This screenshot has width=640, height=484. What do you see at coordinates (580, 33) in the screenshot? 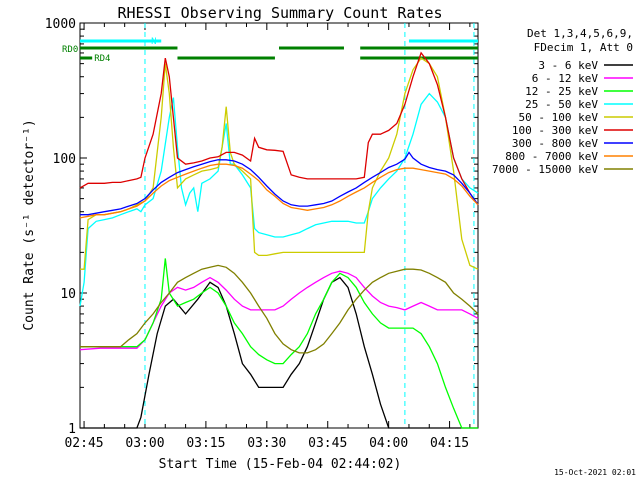
I see `info-line-detectors: Det 1,3,4,5,6,9,` at bounding box center [580, 33].